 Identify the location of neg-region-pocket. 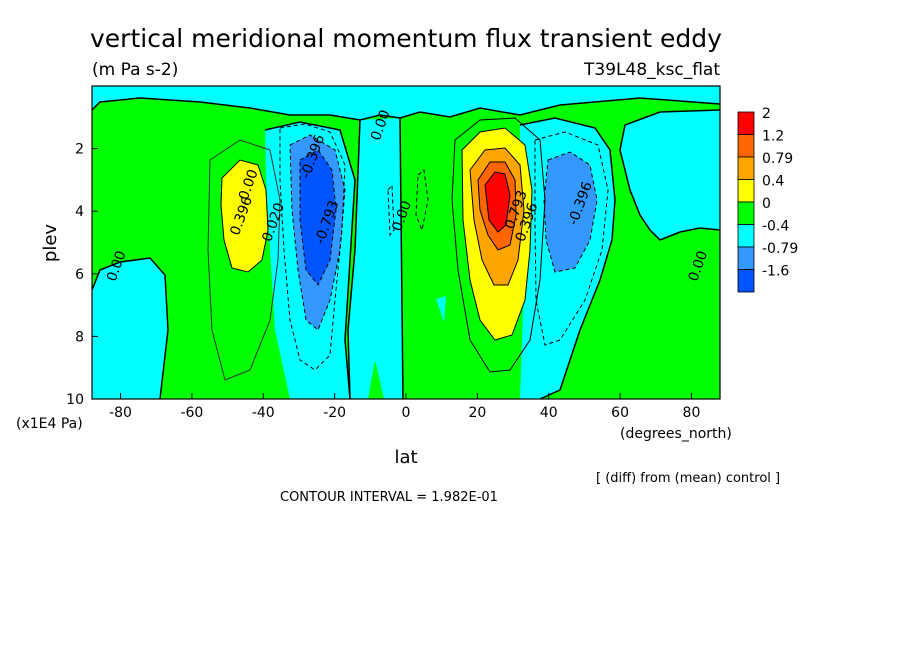
(441, 309).